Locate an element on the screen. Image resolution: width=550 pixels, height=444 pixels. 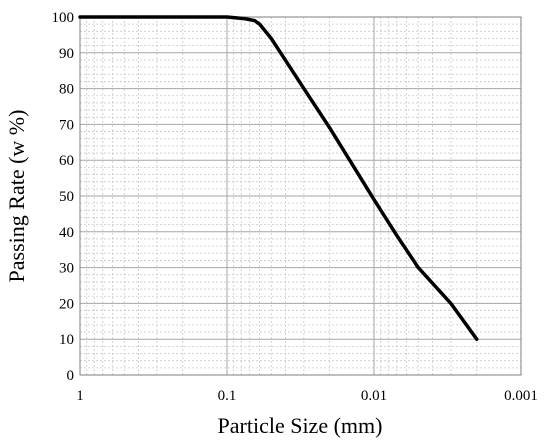
x-axis-title: Particle Size (mm) is located at coordinates (300, 425).